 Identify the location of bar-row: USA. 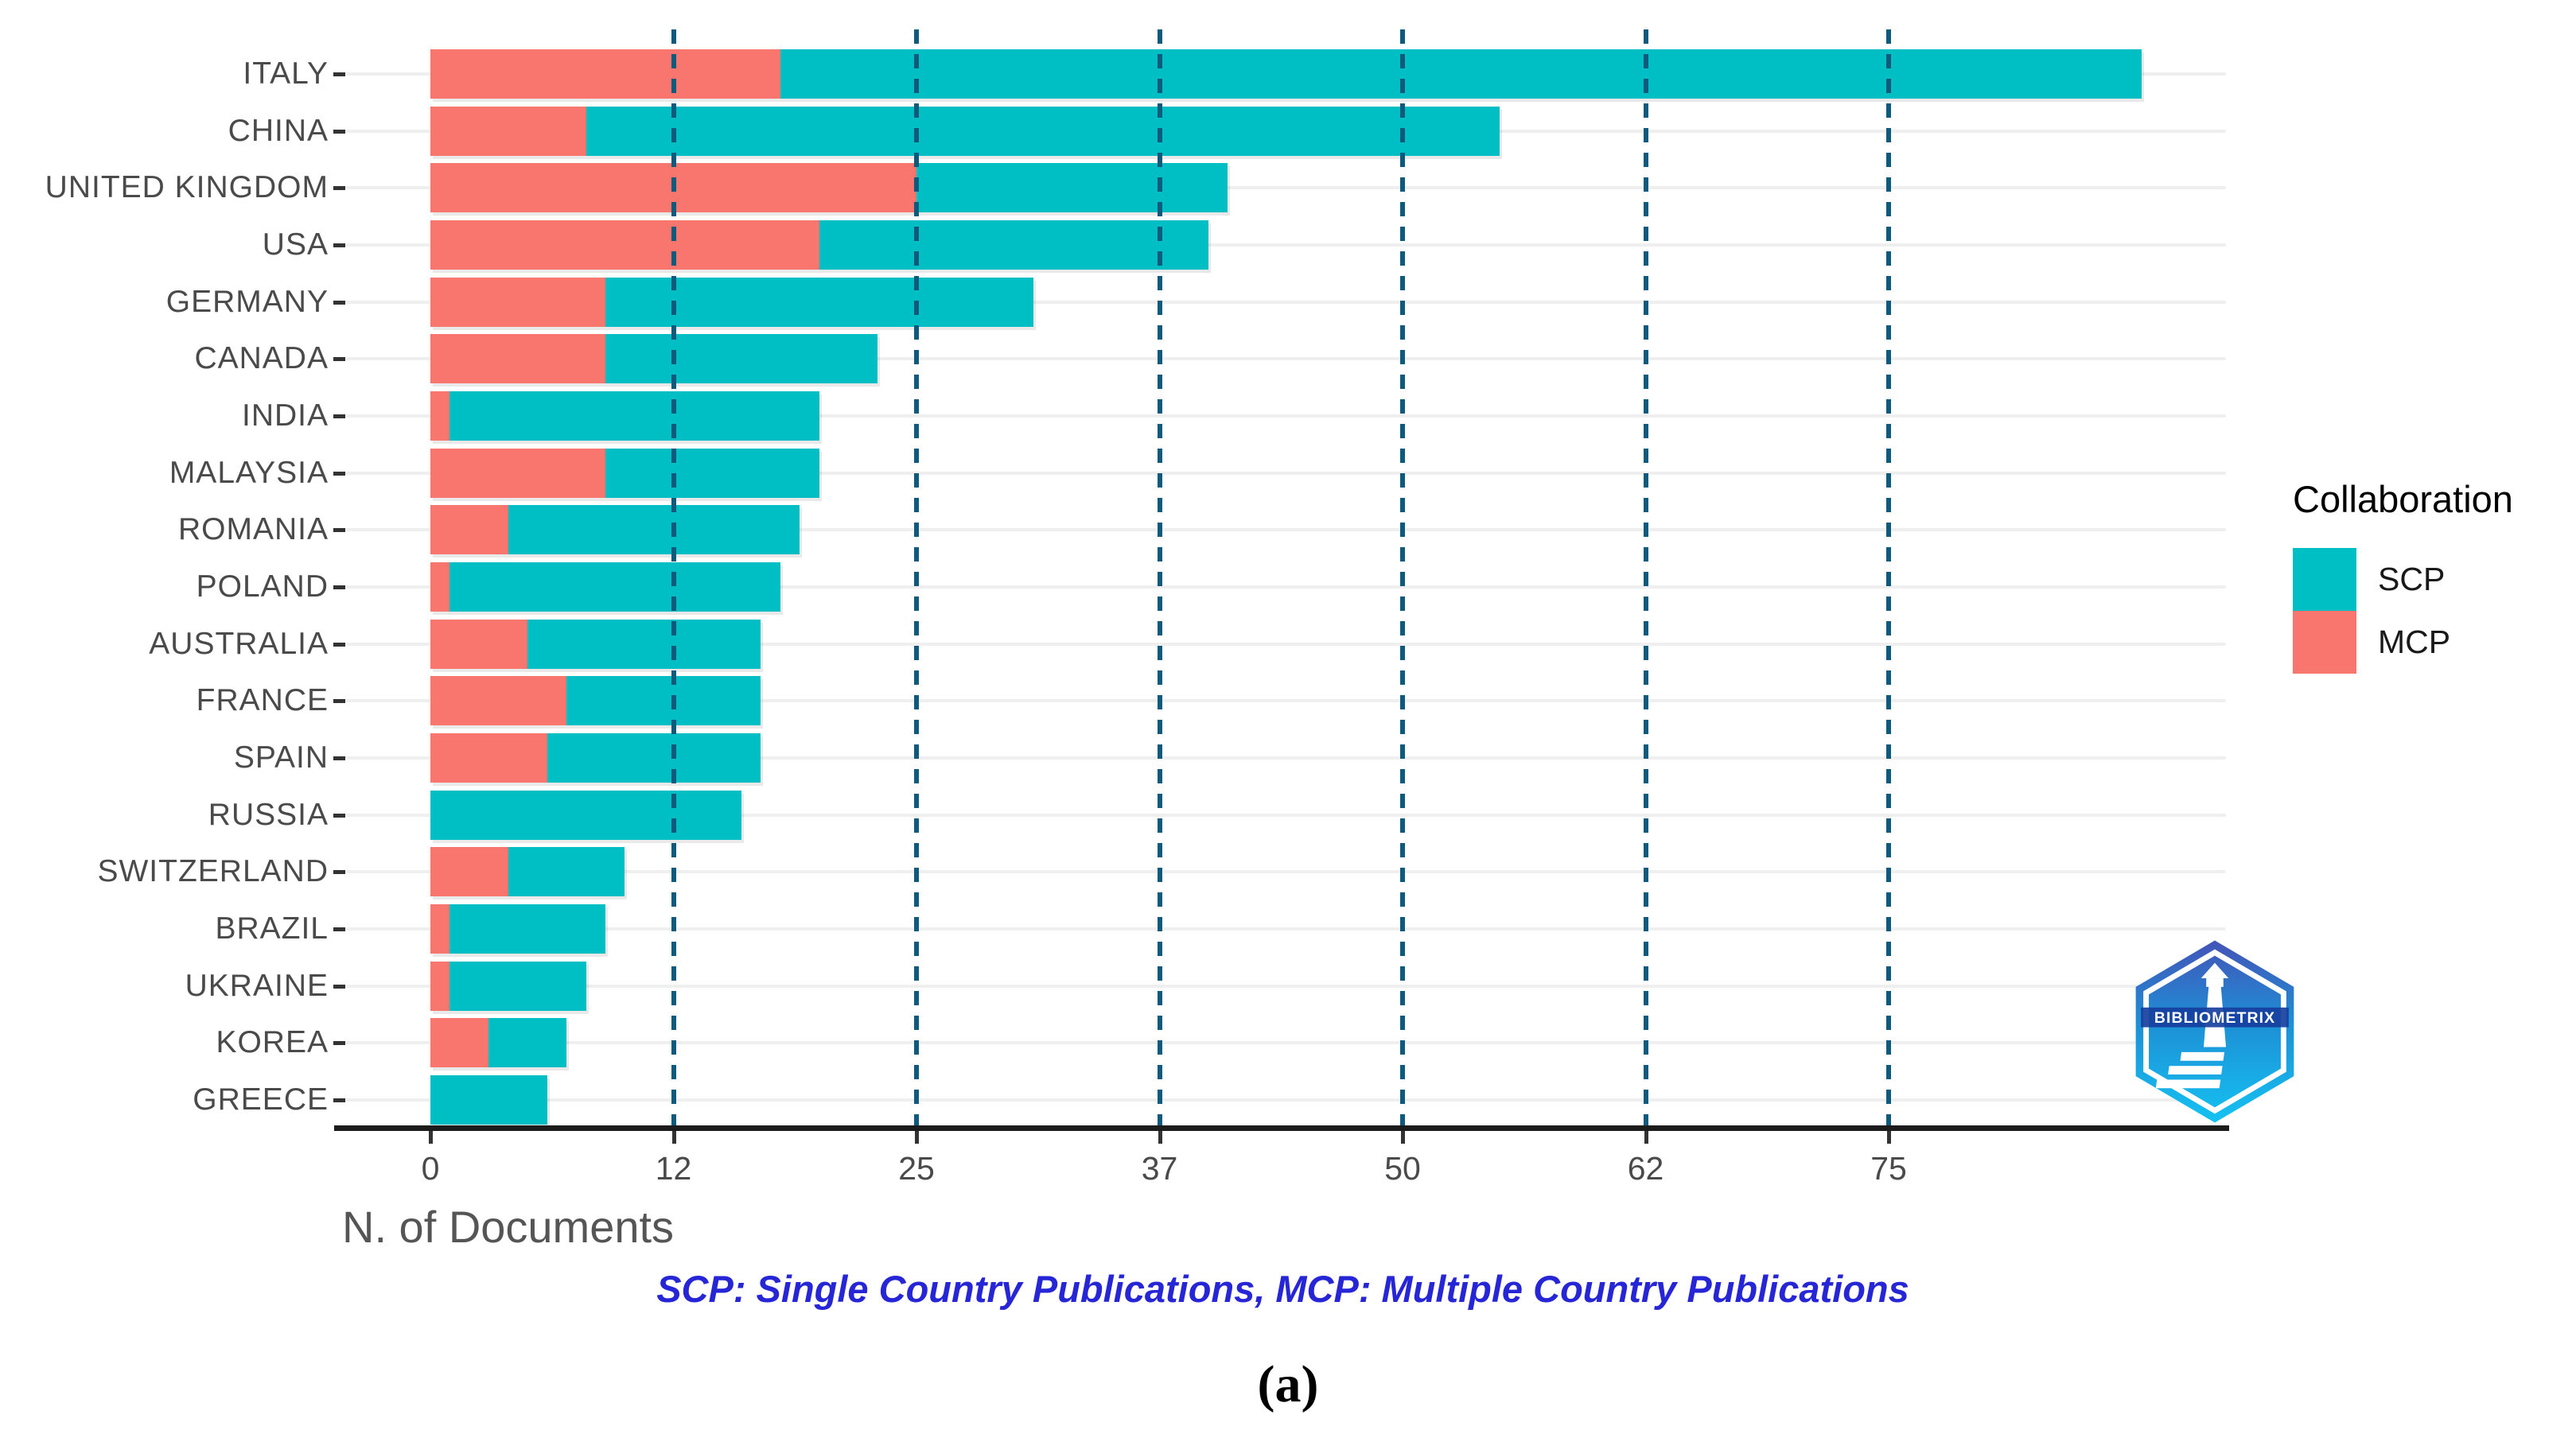
(1245, 245).